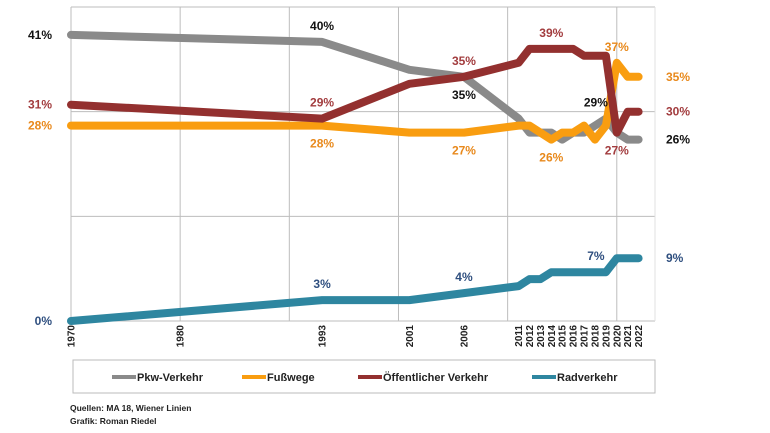  What do you see at coordinates (130, 408) in the screenshot?
I see `footer-sources: Quellen: MA 18, Wiener Linien` at bounding box center [130, 408].